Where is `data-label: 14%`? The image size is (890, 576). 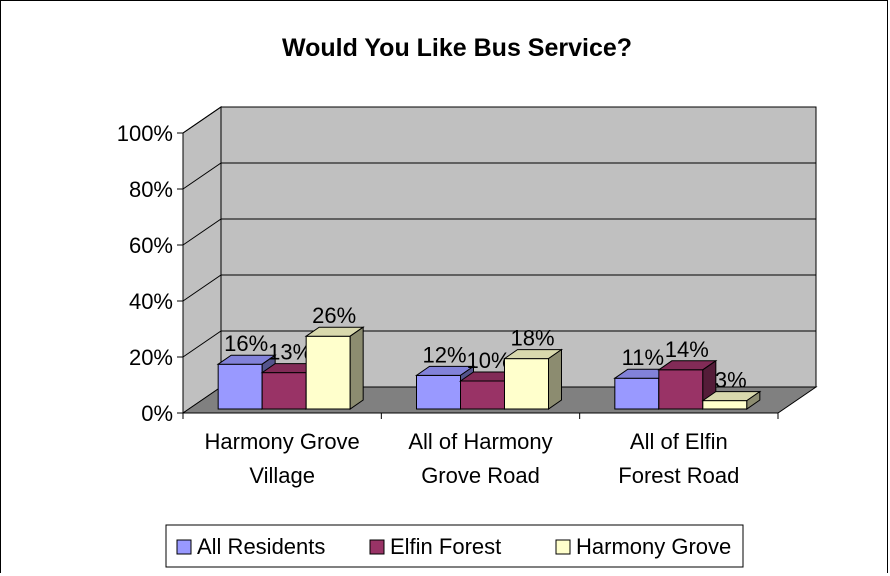
data-label: 14% is located at coordinates (687, 349).